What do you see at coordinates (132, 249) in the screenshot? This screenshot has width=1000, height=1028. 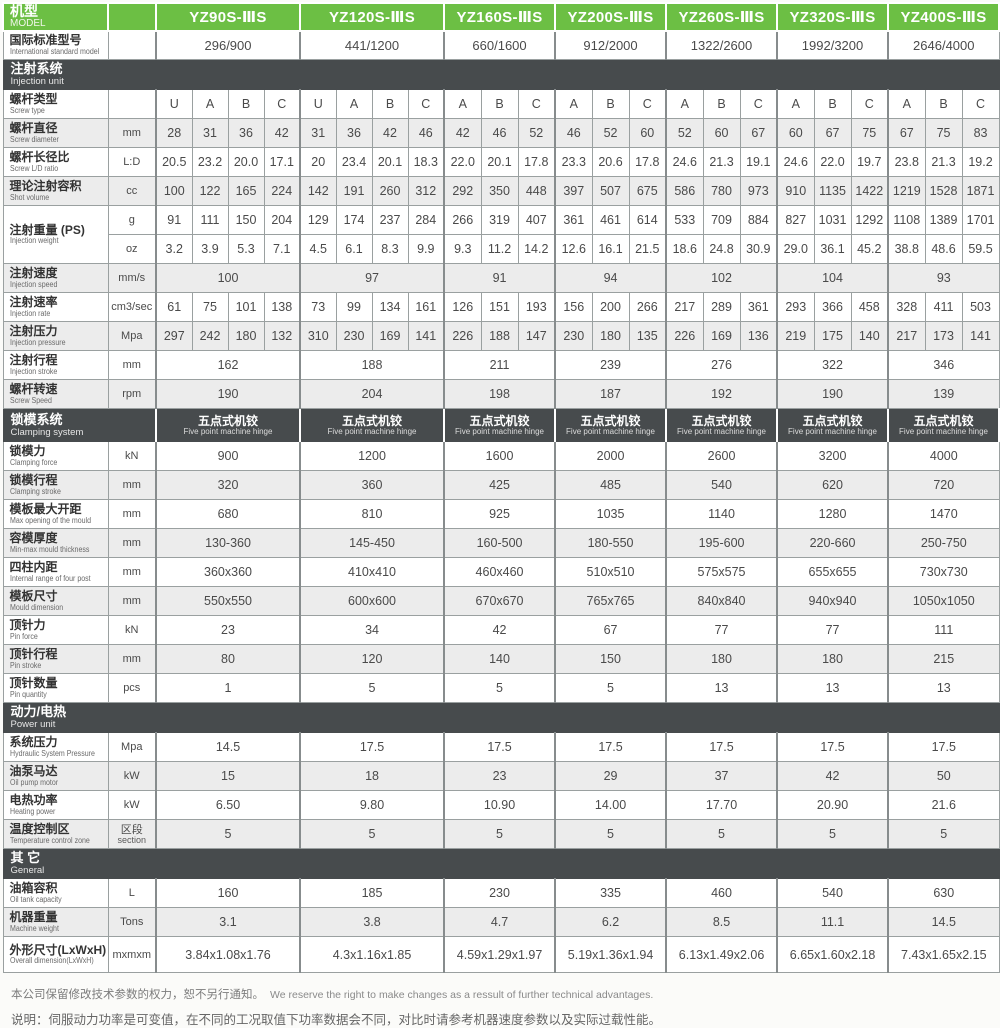 I see `unit-cell: oz` at bounding box center [132, 249].